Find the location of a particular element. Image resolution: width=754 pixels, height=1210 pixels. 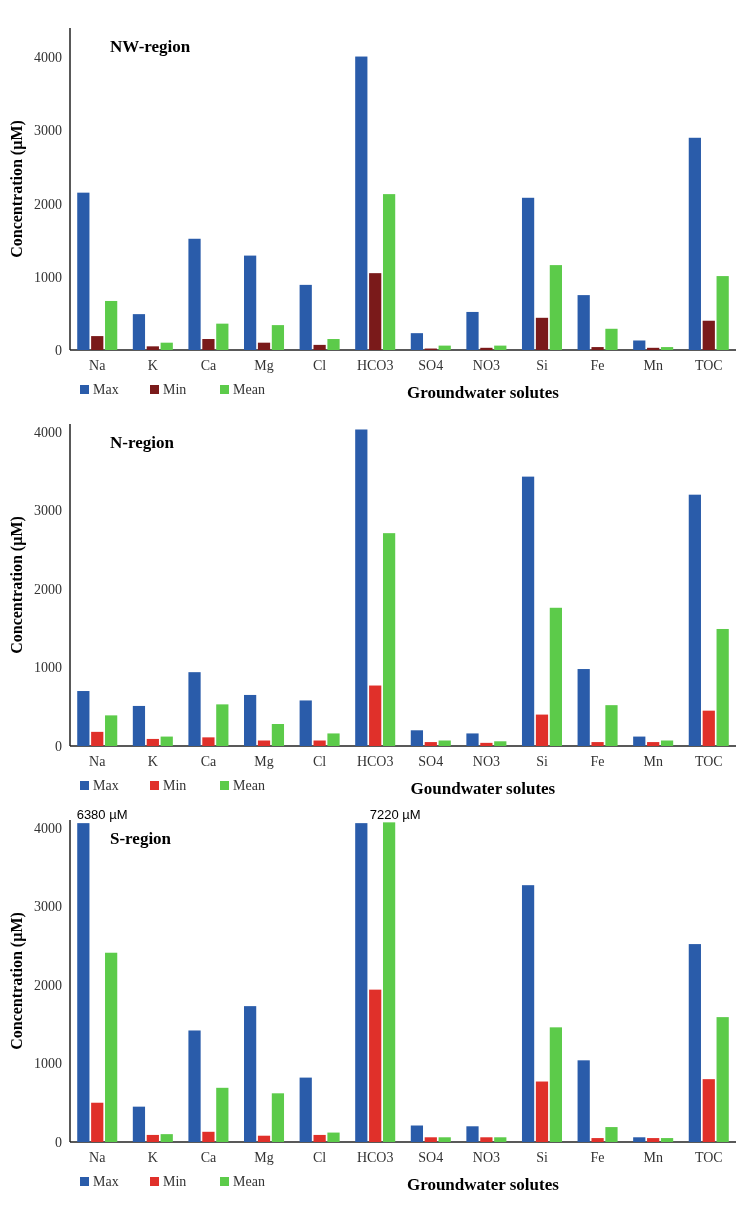

legend-label: Max is located at coordinates (106, 785).